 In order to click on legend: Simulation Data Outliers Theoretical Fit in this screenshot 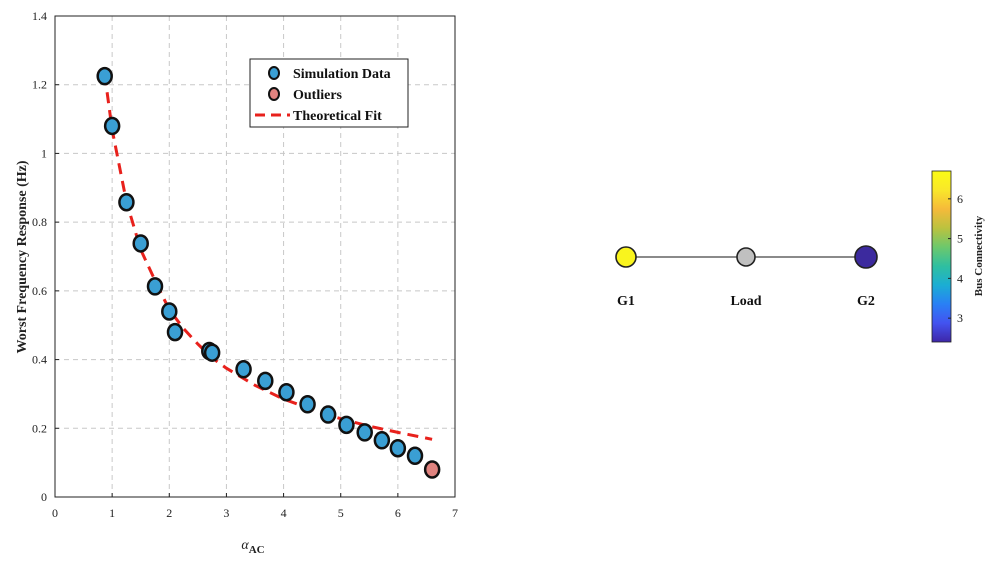, I will do `click(329, 93)`.